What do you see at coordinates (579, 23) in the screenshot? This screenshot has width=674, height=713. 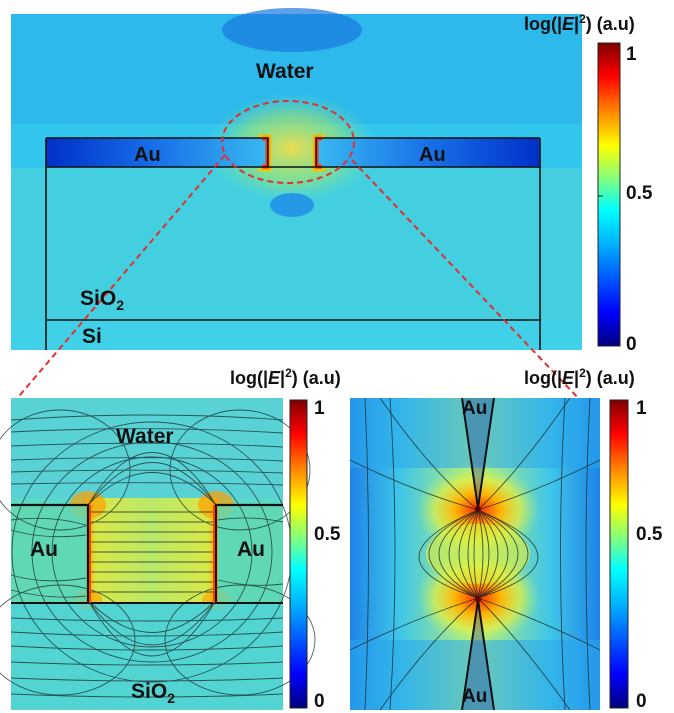 I see `top-colorbar-title: log(|E|2) (a.u)` at bounding box center [579, 23].